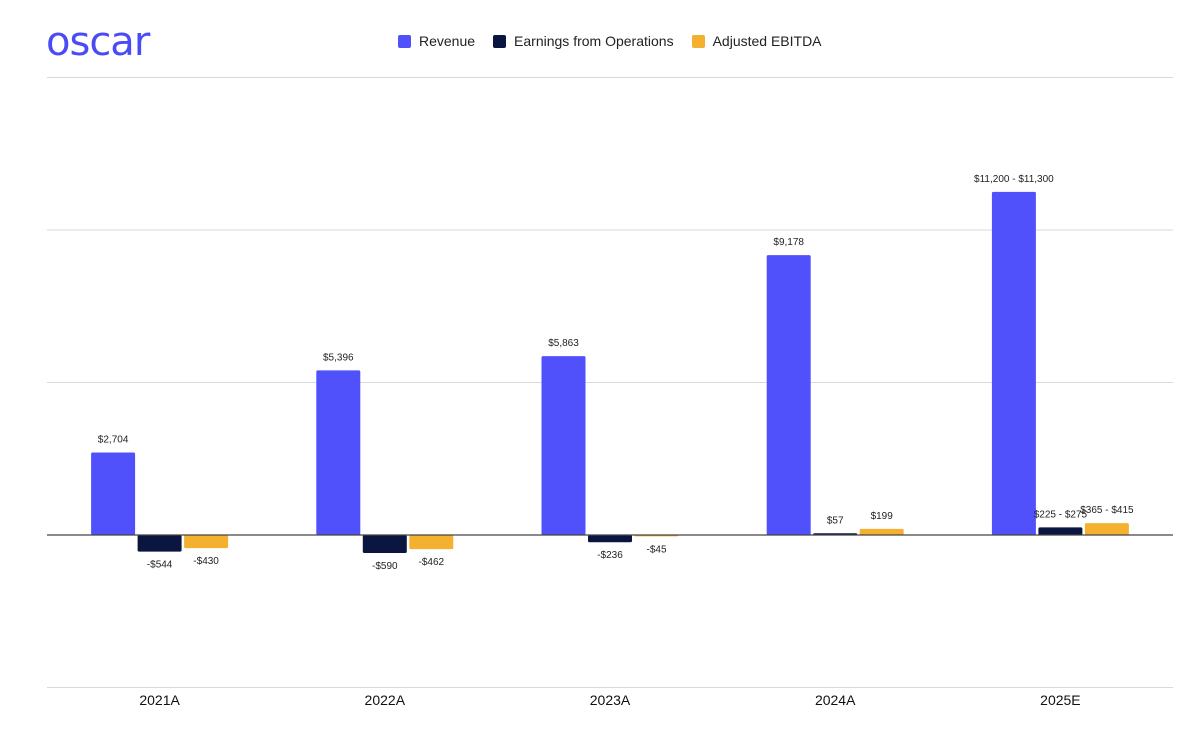  What do you see at coordinates (206, 561) in the screenshot?
I see `data-label: -$430` at bounding box center [206, 561].